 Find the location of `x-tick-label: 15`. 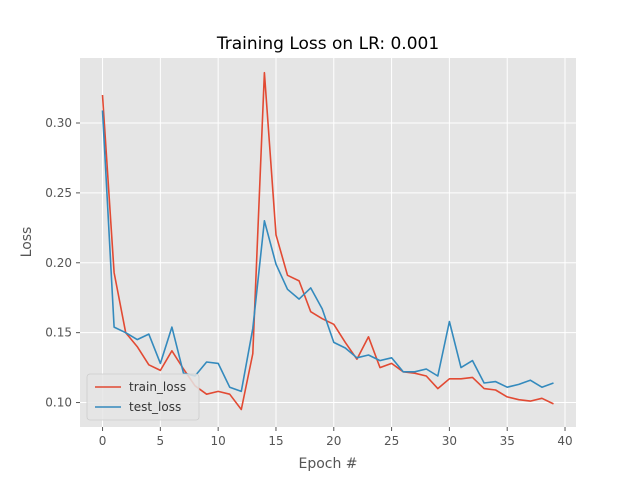

x-tick-label: 15 is located at coordinates (275, 441).